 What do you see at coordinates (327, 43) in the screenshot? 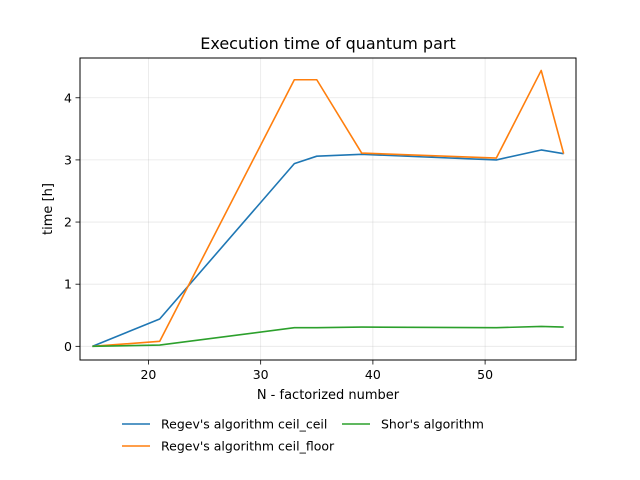
I see `chart-title: Execution time of quantum part` at bounding box center [327, 43].